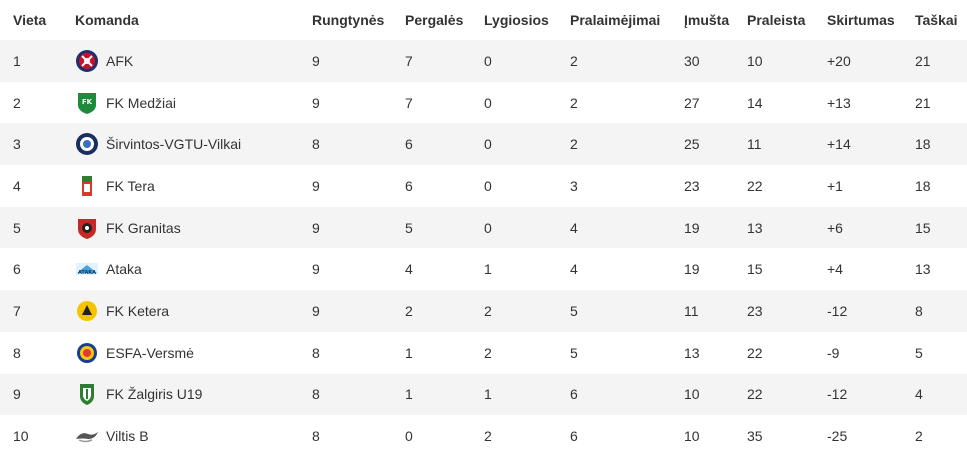 The image size is (967, 457). What do you see at coordinates (615, 20) in the screenshot?
I see `header-lost: Pralaimėjimai` at bounding box center [615, 20].